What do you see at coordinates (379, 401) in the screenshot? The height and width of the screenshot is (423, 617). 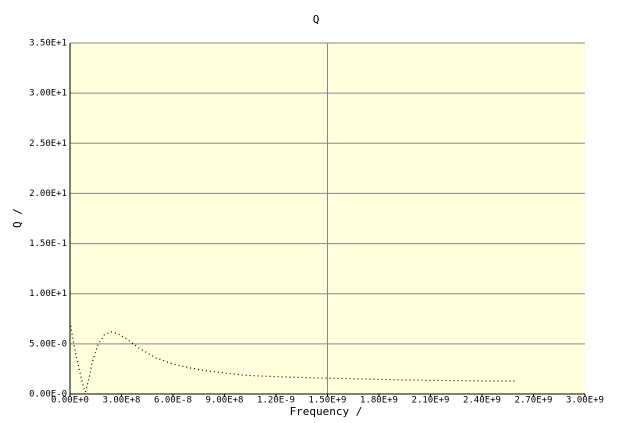 I see `x-tick-label: 1.80E+9` at bounding box center [379, 401].